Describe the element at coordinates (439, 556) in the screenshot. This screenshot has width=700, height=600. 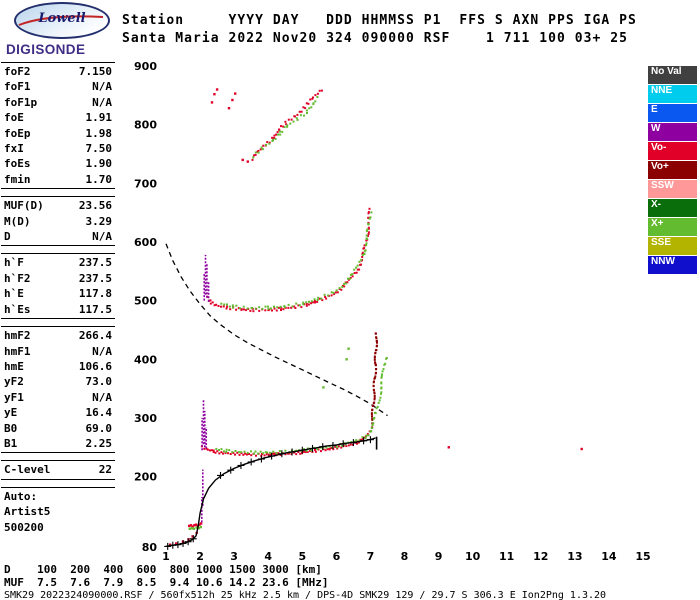
I see `x-tick-label: 9` at that location.